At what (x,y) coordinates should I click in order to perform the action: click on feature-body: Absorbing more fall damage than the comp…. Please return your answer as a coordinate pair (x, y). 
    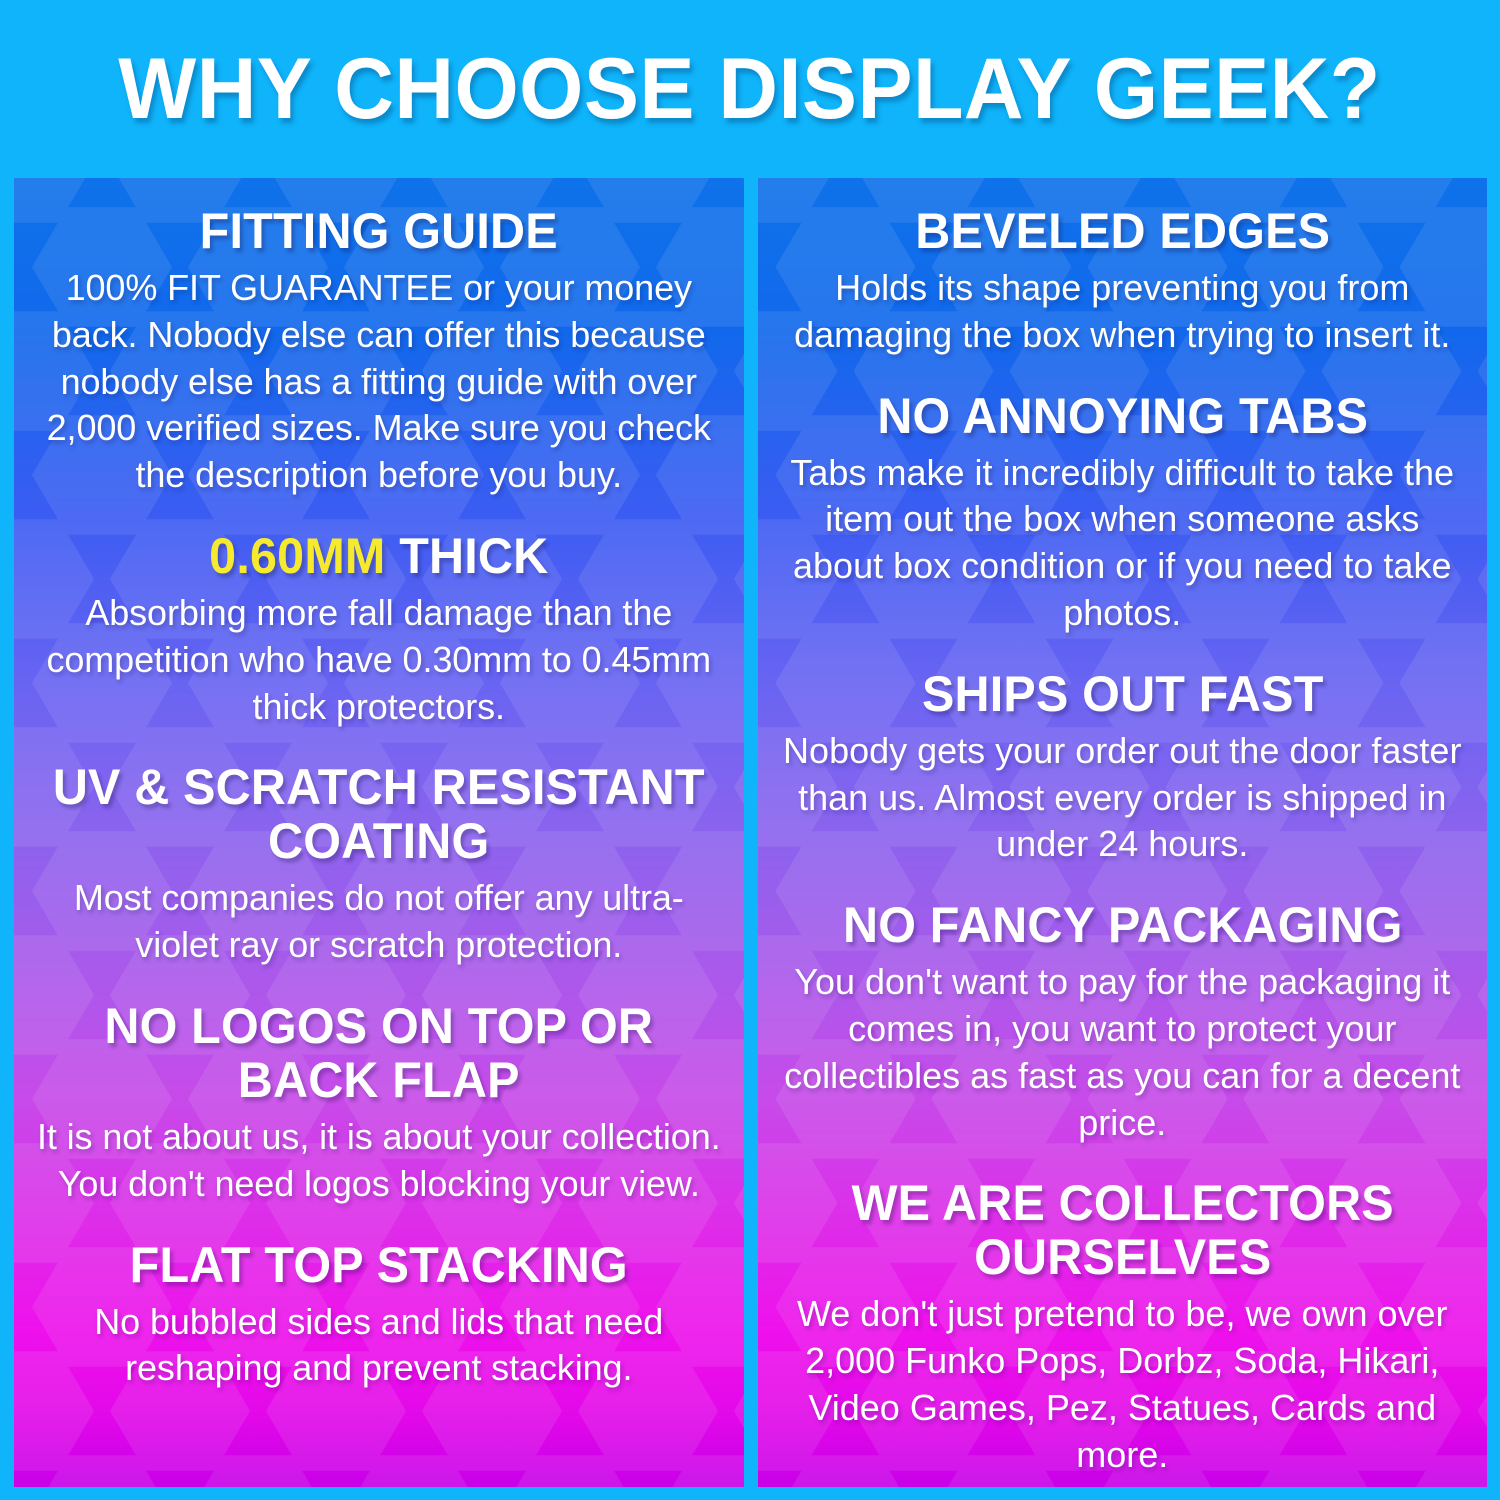
    Looking at the image, I should click on (379, 659).